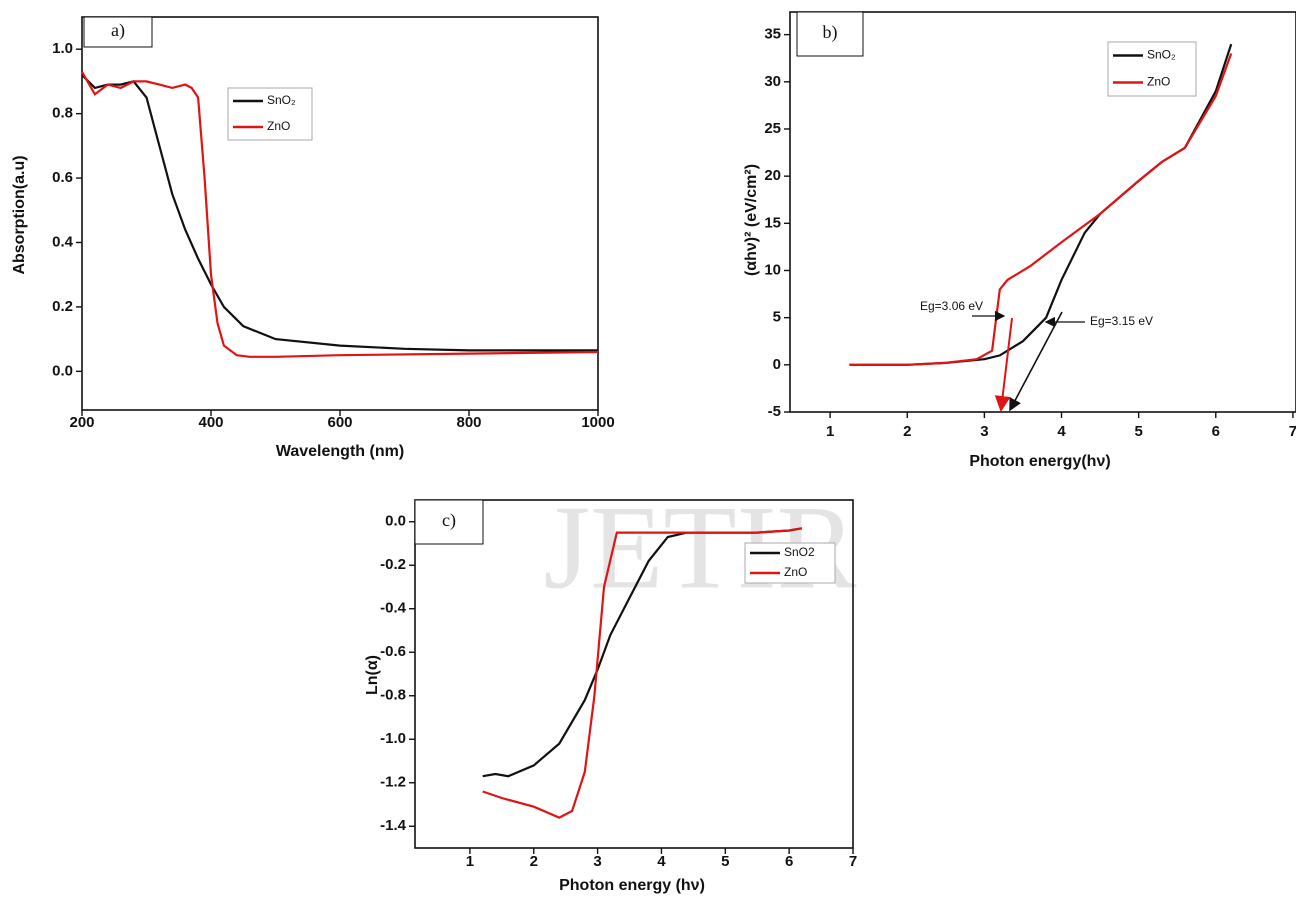  What do you see at coordinates (62, 177) in the screenshot?
I see `y-tick-label: 0.6` at bounding box center [62, 177].